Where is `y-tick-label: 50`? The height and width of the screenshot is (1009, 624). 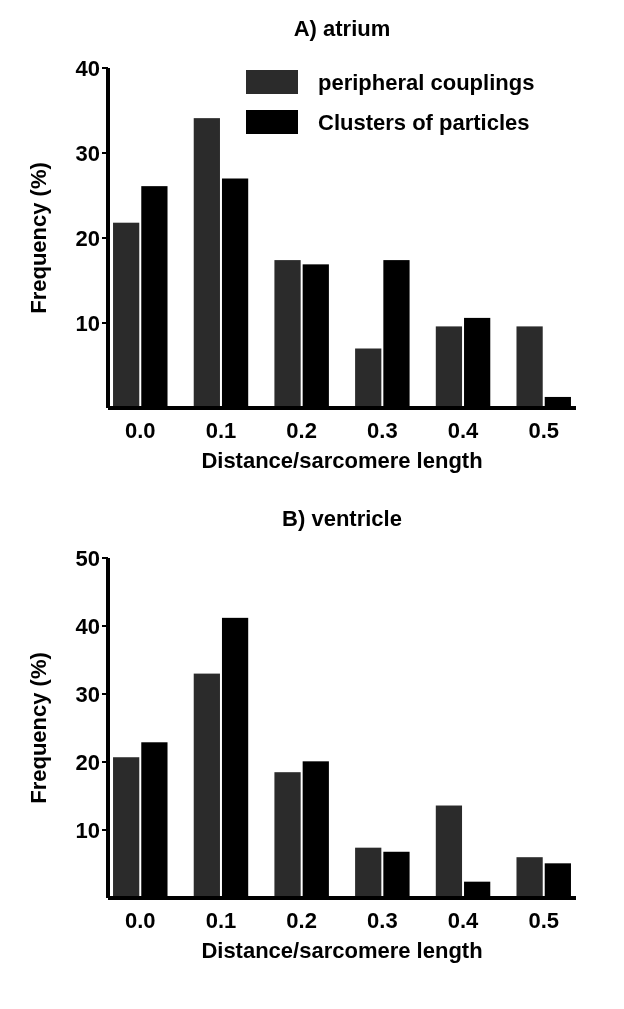 y-tick-label: 50 is located at coordinates (87, 558).